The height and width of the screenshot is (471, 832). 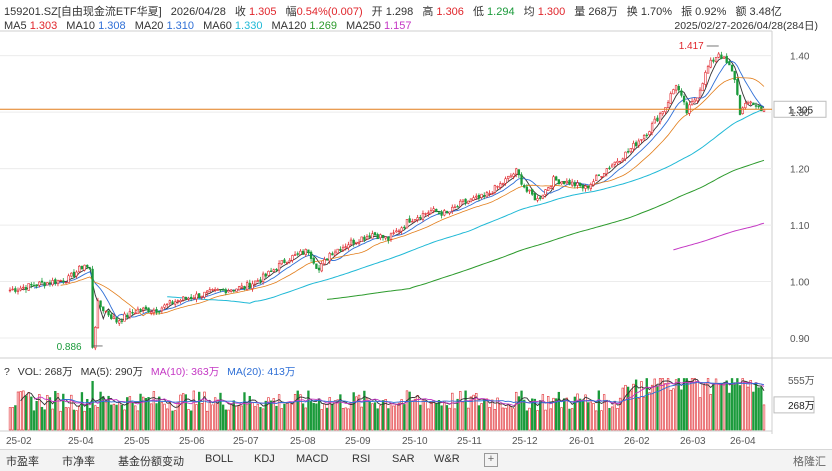 What do you see at coordinates (111, 372) in the screenshot?
I see `vol-ma5: MA(5): 290万` at bounding box center [111, 372].